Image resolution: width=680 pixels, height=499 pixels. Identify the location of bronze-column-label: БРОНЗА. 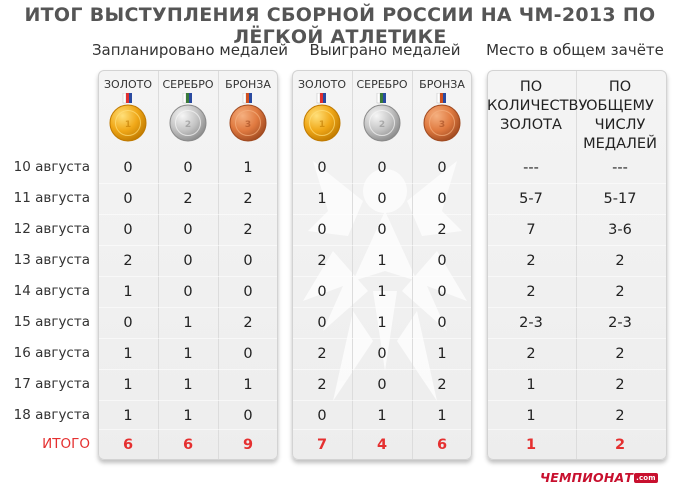
(442, 84).